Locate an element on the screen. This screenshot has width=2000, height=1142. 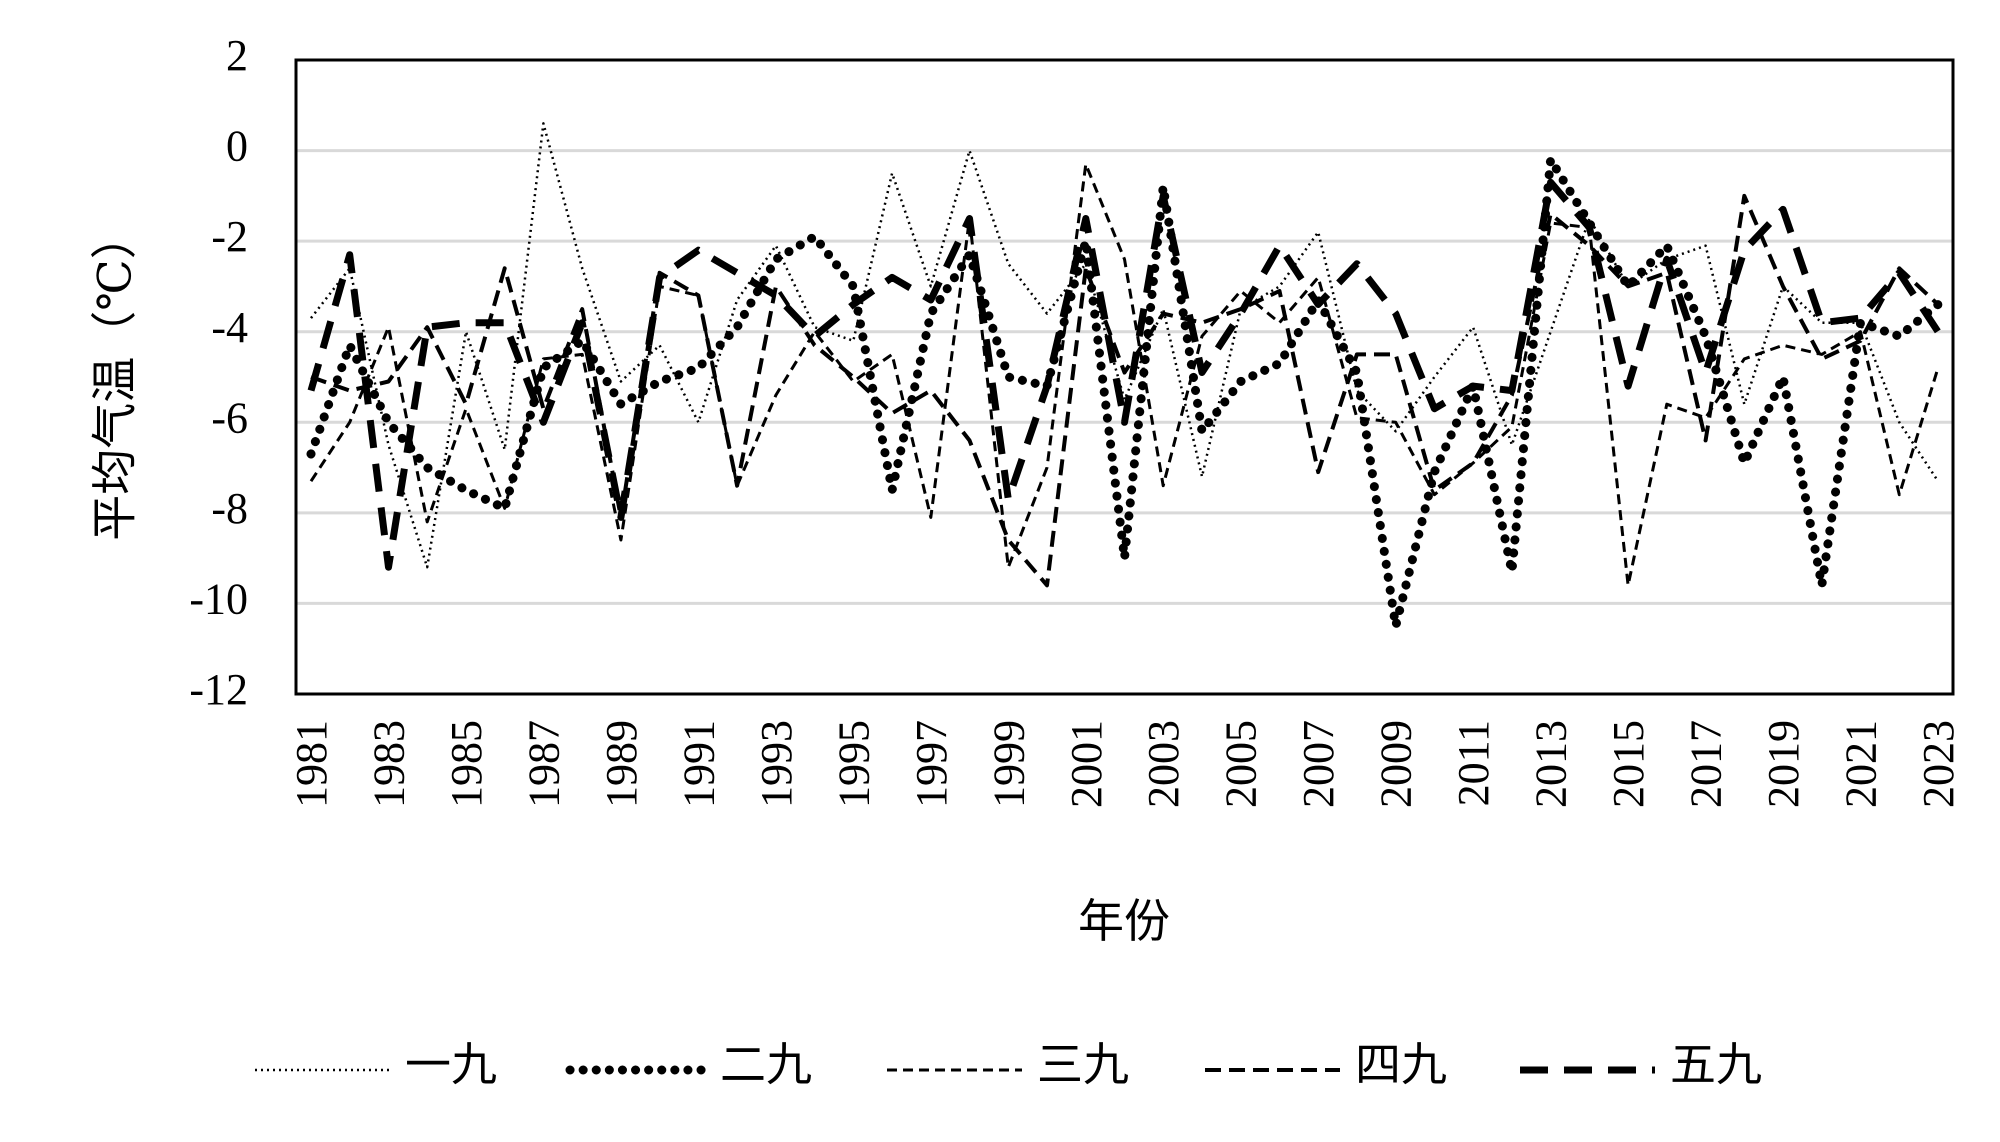
x-axis-title: 年份 is located at coordinates (1124, 921).